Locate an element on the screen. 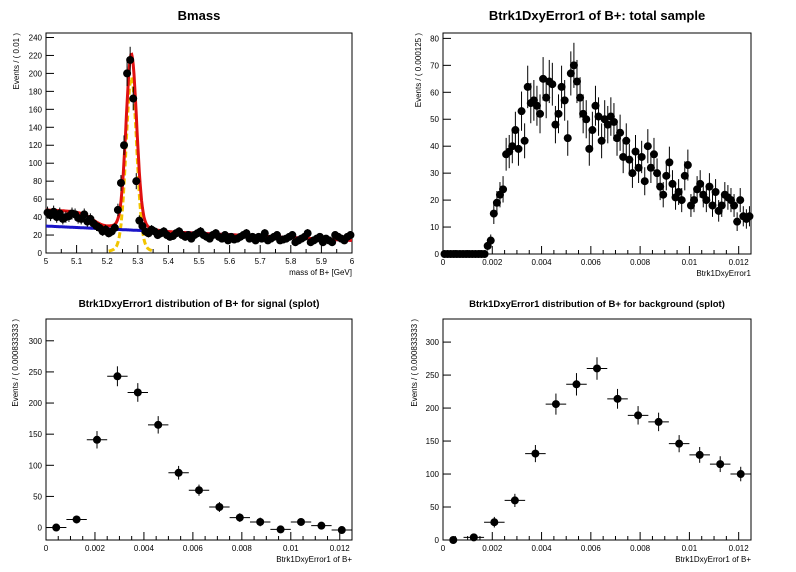 Image resolution: width=796 pixels, height=572 pixels. x-axis-label: Btrk1DxyError1 of B+ is located at coordinates (713, 559).